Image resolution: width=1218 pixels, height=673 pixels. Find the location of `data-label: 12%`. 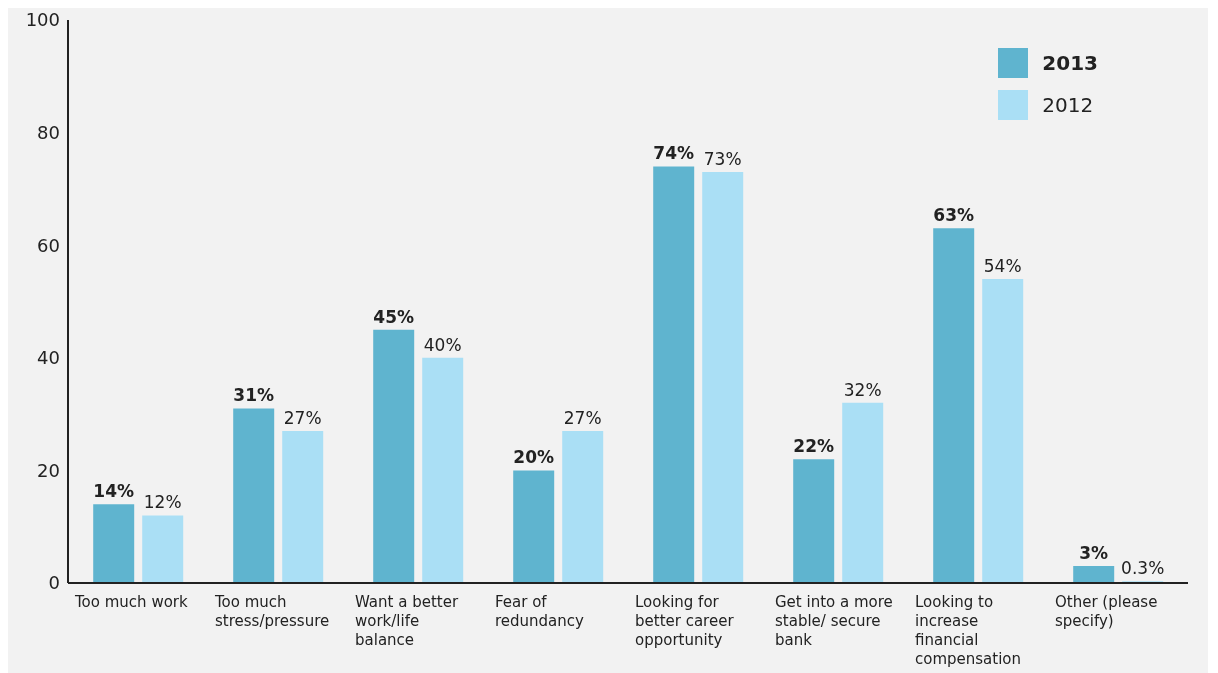

data-label: 12% is located at coordinates (162, 502).